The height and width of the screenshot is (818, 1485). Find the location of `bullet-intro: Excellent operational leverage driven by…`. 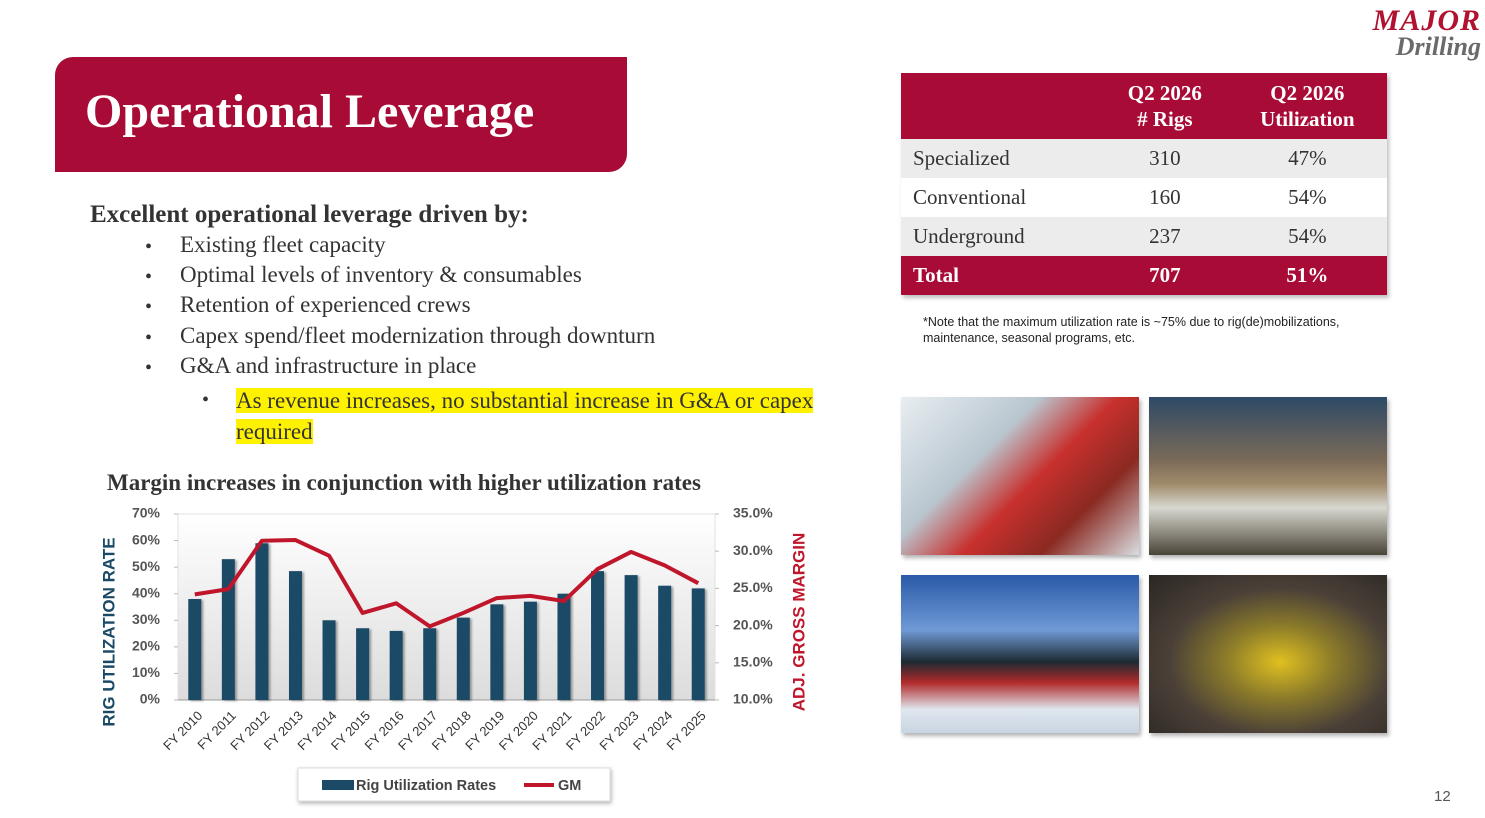

bullet-intro: Excellent operational leverage driven by… is located at coordinates (309, 214).